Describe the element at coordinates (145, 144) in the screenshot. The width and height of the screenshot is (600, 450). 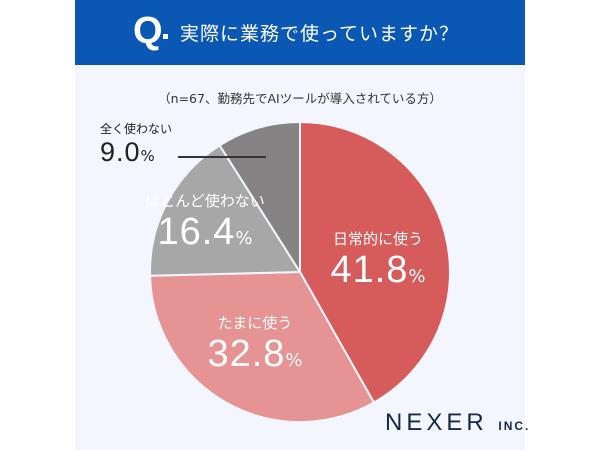
I see `label-slice-3: 全く使わない 9.0%` at that location.